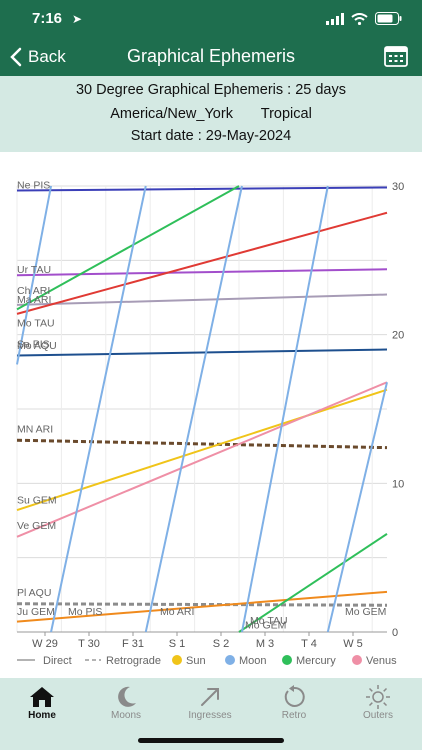 This screenshot has width=422, height=750. What do you see at coordinates (210, 715) in the screenshot?
I see `tab-ingresses-label: Ingresses` at bounding box center [210, 715].